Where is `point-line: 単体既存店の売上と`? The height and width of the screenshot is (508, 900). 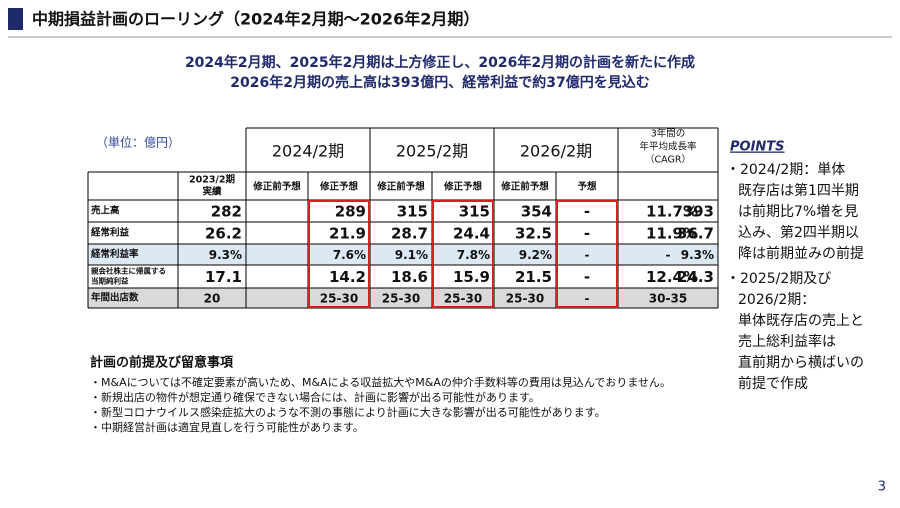 point-line: 単体既存店の売上と is located at coordinates (801, 321).